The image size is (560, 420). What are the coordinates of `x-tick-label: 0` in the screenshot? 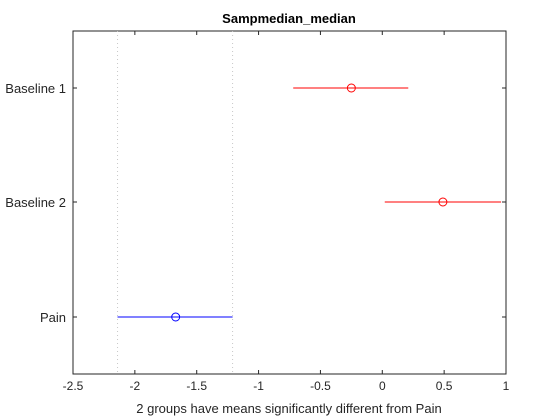 It's located at (382, 386).